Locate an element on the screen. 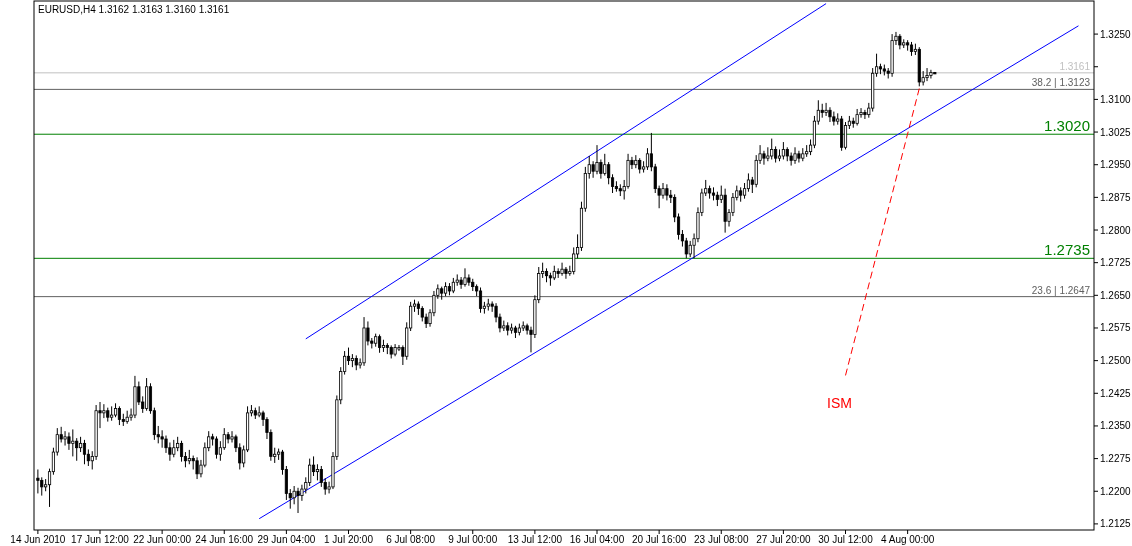 This screenshot has width=1132, height=546. y-tick-label: 1.2650 is located at coordinates (1116, 295).